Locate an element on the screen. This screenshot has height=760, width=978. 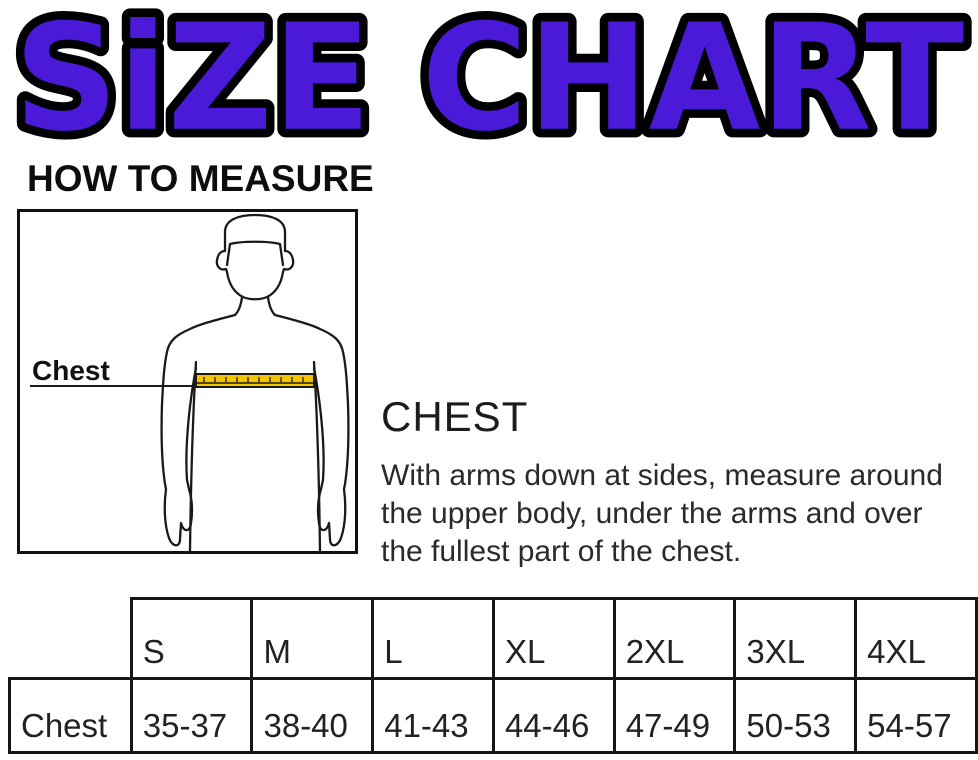
chest-range-3xl: 50-53 is located at coordinates (795, 715).